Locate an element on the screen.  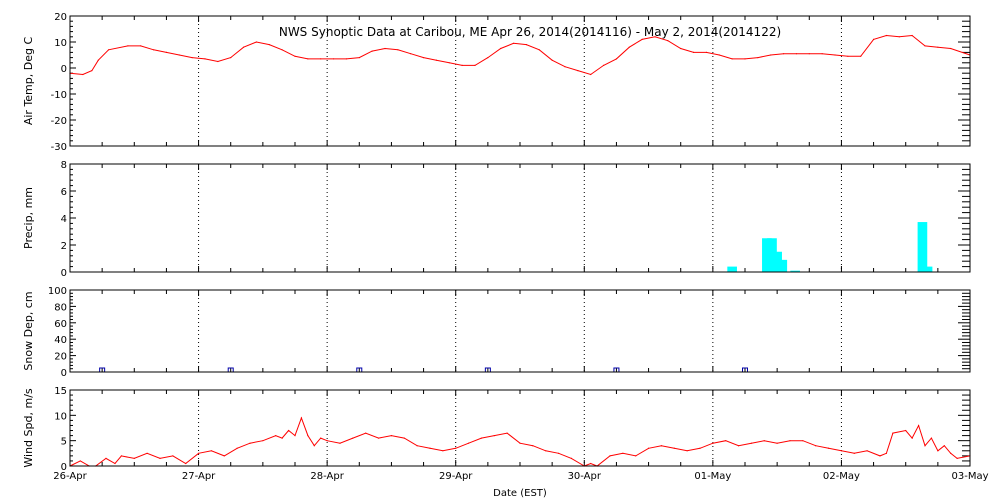
wind_speed-y-tick-label: 5 is located at coordinates (64, 442).